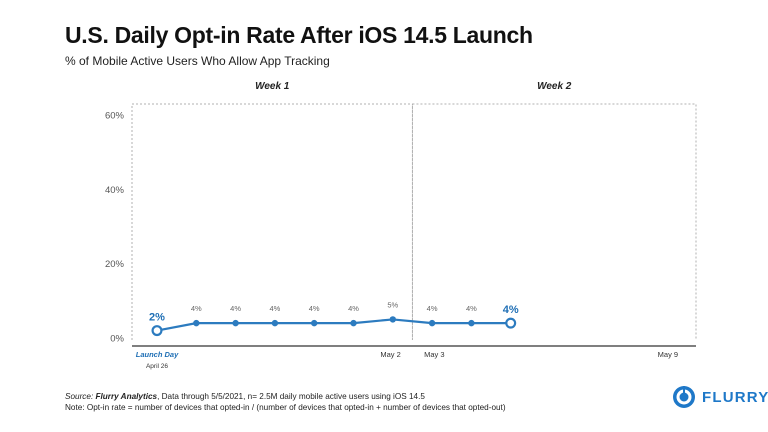 This screenshot has width=768, height=432. What do you see at coordinates (126, 396) in the screenshot?
I see `source-name: Flurry Analytics` at bounding box center [126, 396].